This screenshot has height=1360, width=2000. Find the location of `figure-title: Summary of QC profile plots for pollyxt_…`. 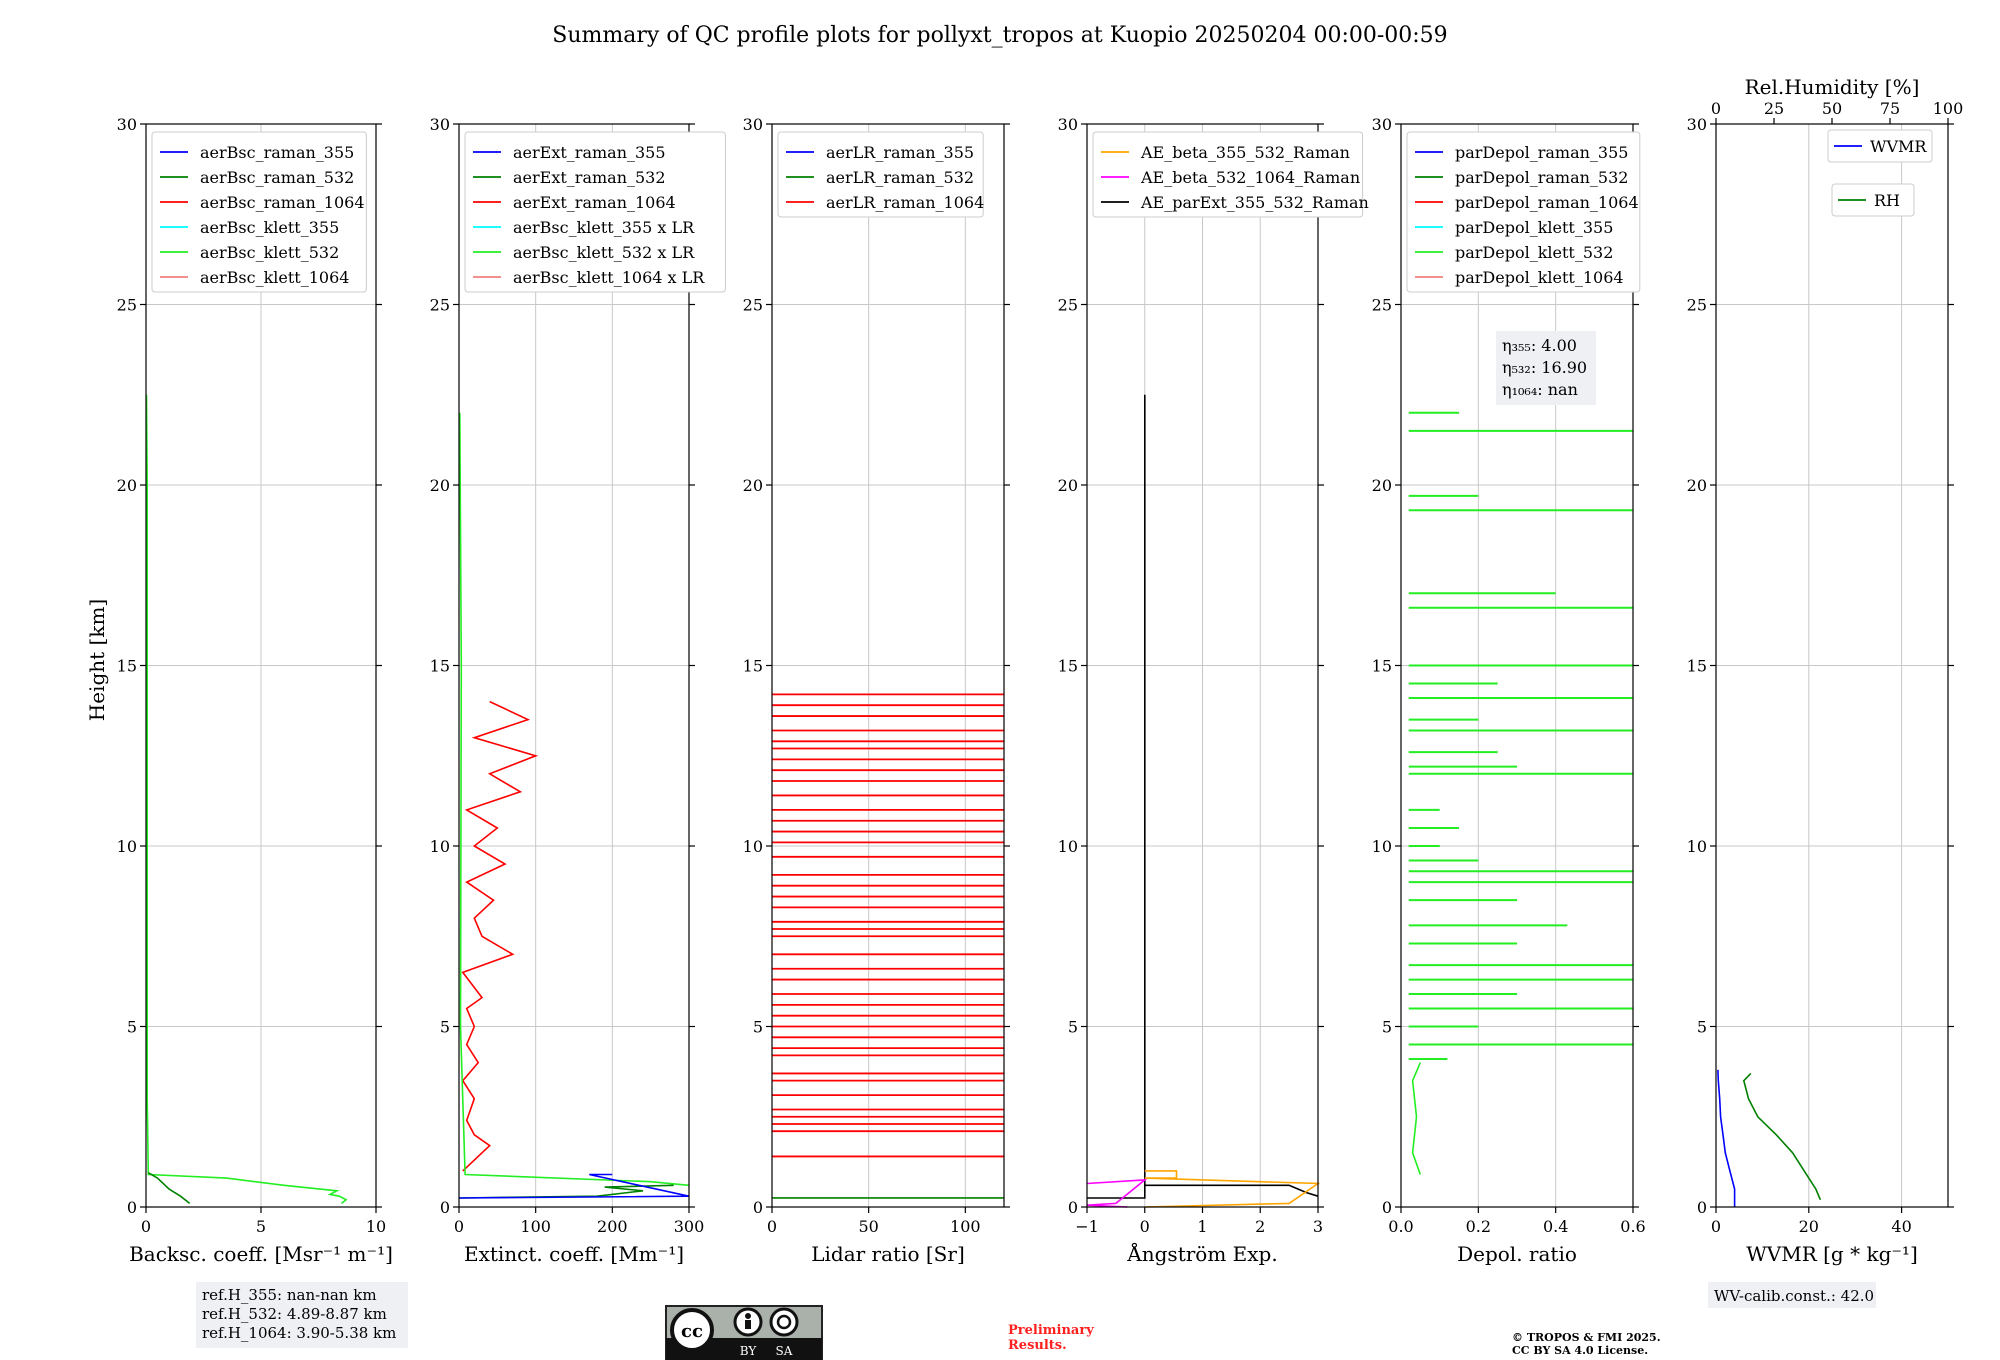

figure-title: Summary of QC profile plots for pollyxt_… is located at coordinates (999, 35).